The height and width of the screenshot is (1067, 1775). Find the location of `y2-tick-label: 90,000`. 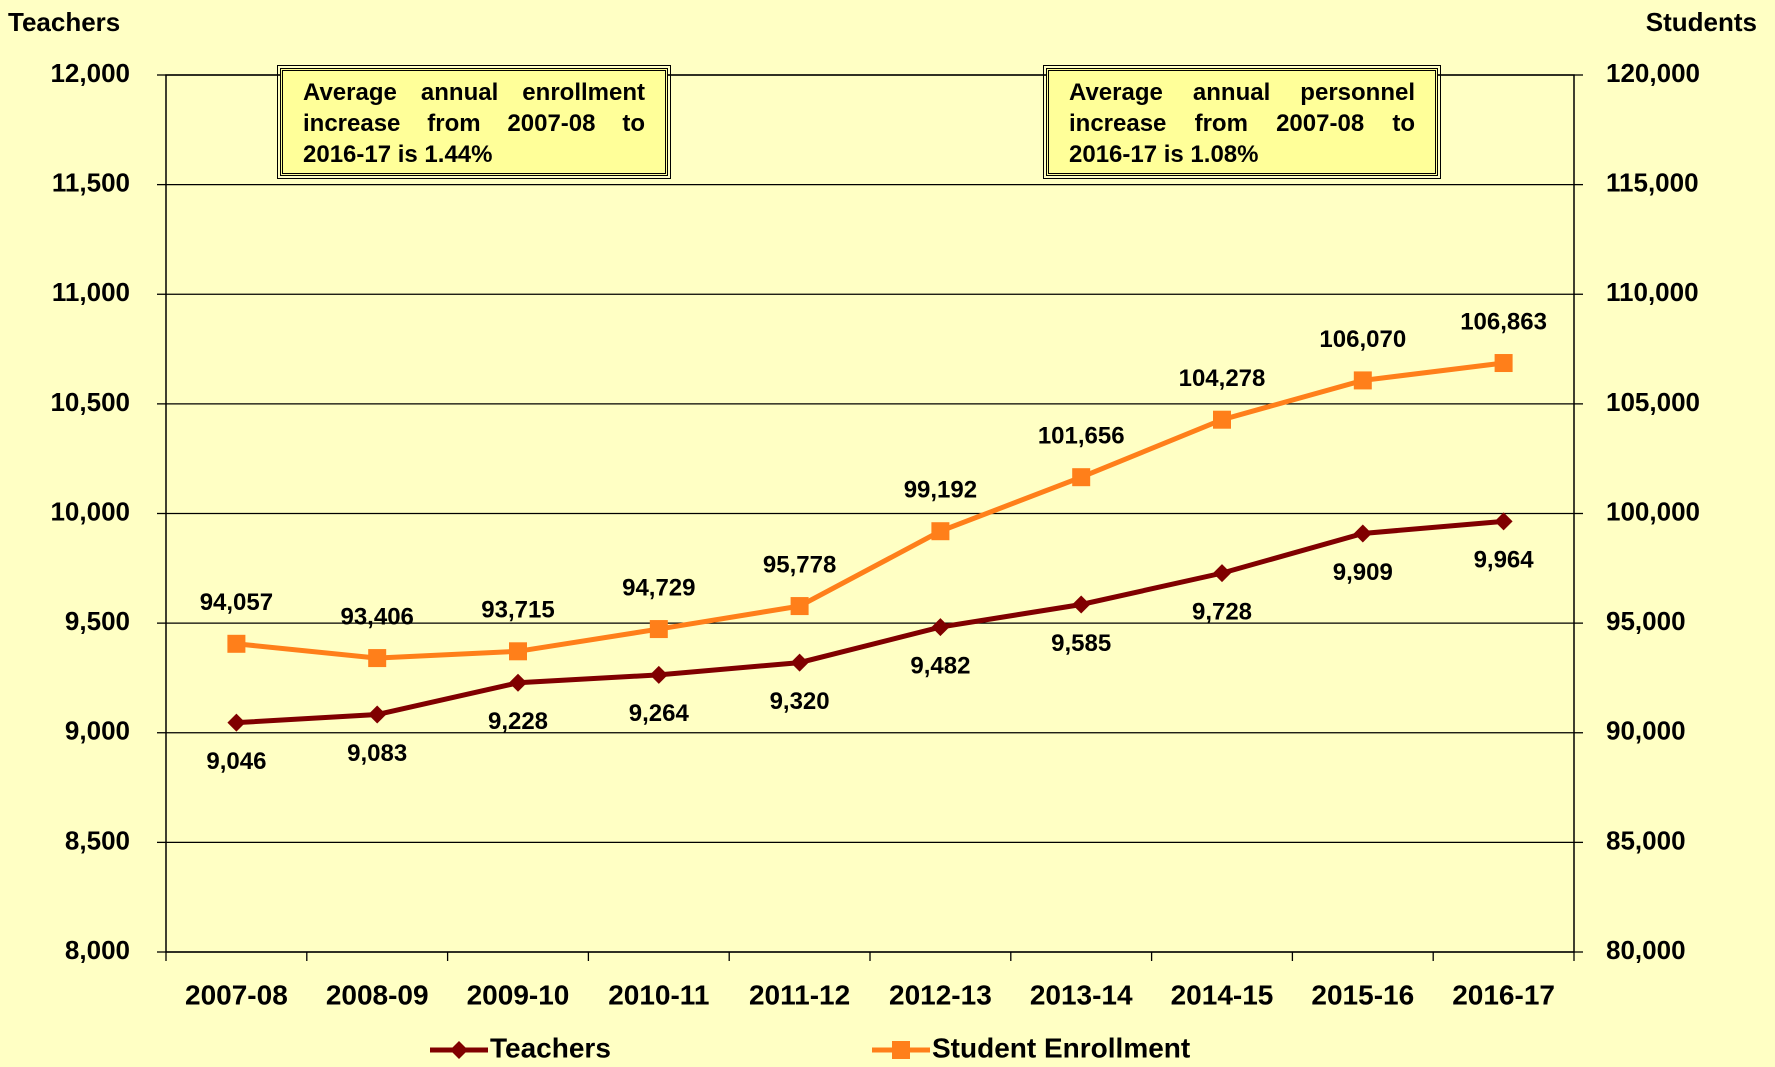

y2-tick-label: 90,000 is located at coordinates (1646, 731).